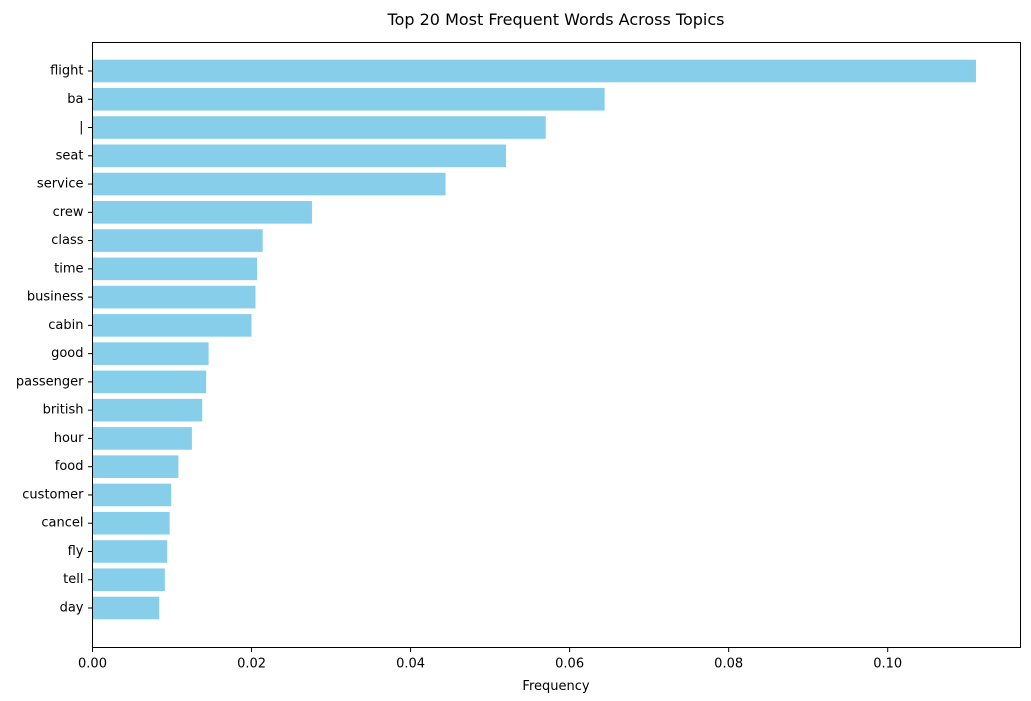 The width and height of the screenshot is (1031, 701). Describe the element at coordinates (67, 353) in the screenshot. I see `y-tick-label: good` at that location.